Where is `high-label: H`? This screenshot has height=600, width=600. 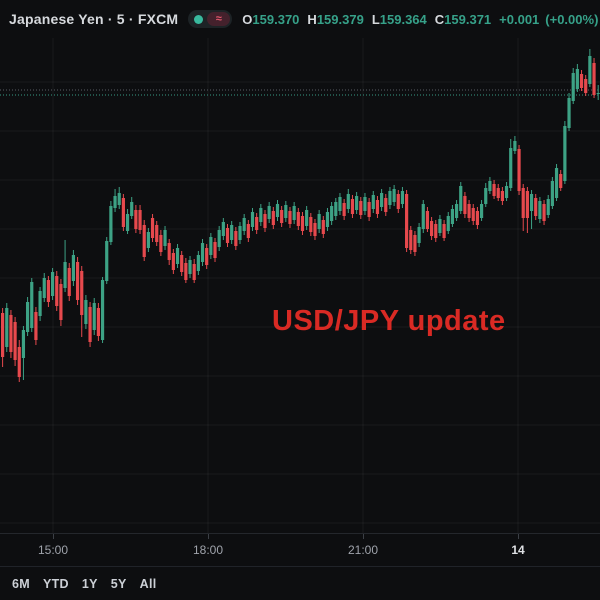
high-label: H is located at coordinates (312, 19).